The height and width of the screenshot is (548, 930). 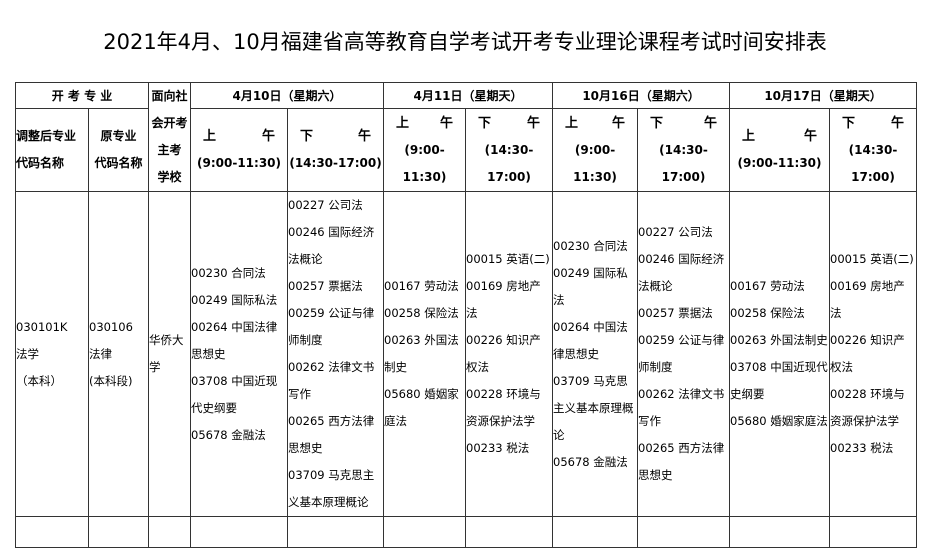 I want to click on school-cell: 华侨大学, so click(x=170, y=354).